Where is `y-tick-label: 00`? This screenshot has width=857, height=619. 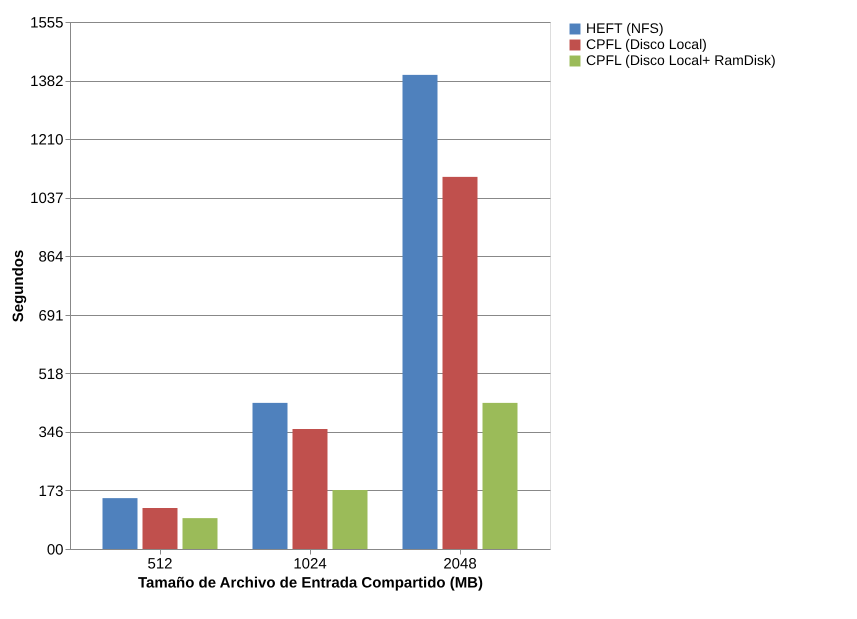
y-tick-label: 00 is located at coordinates (55, 550).